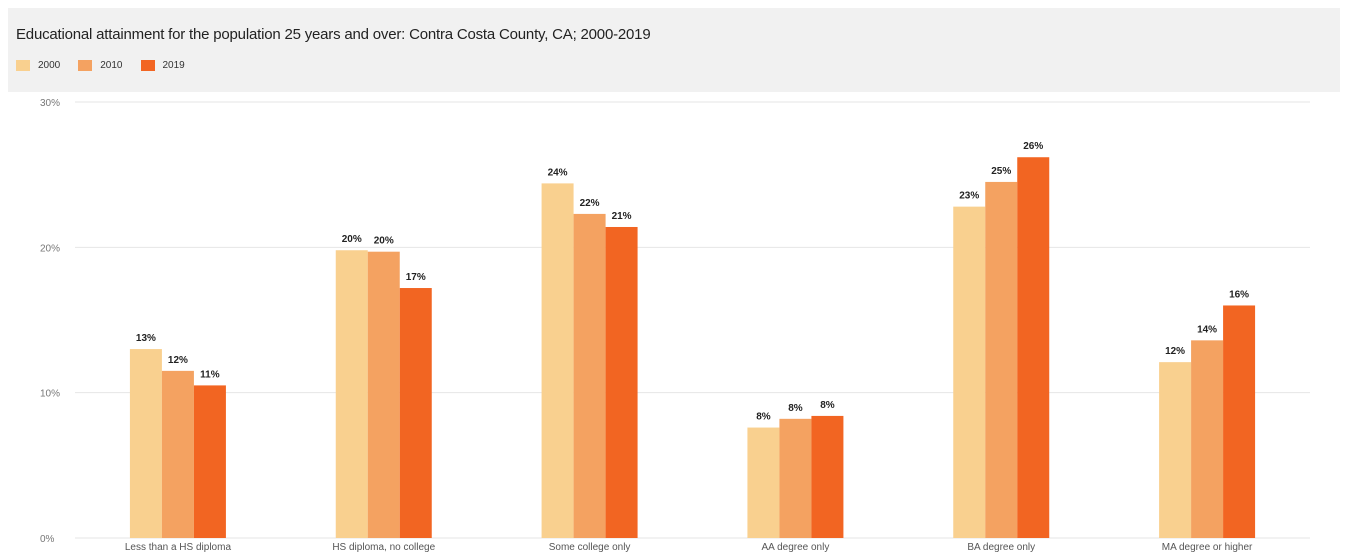  Describe the element at coordinates (1033, 146) in the screenshot. I see `data-label: 26%` at that location.